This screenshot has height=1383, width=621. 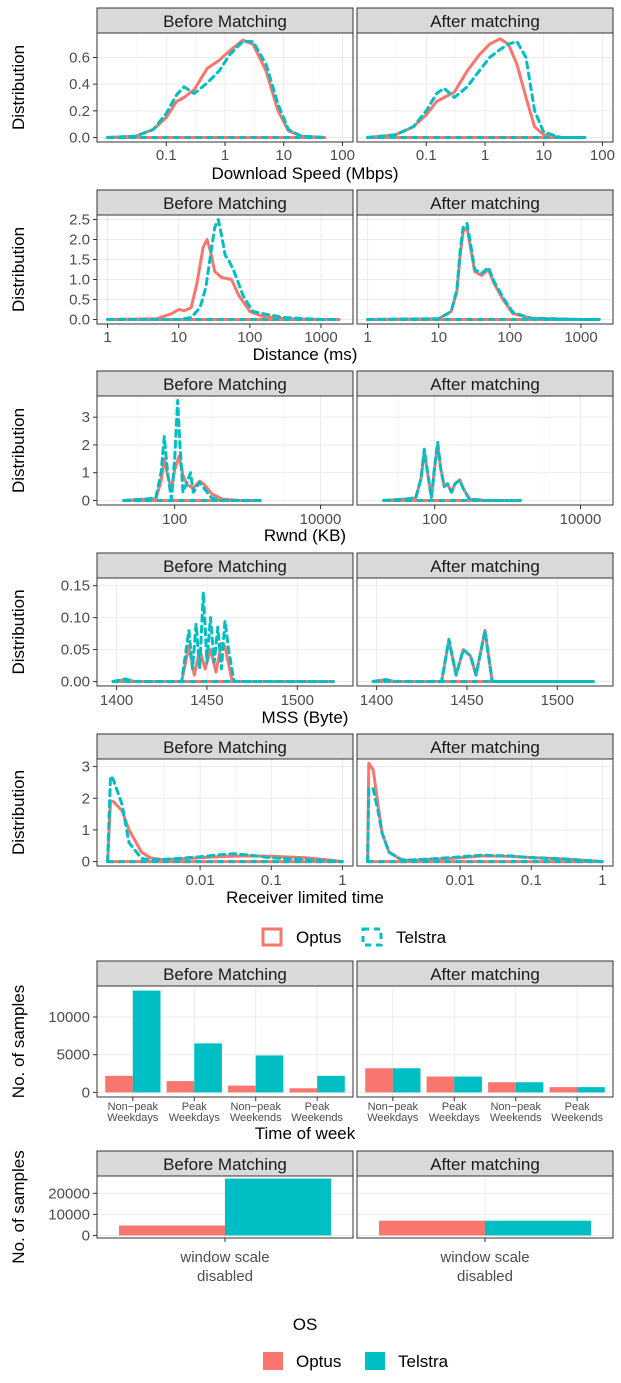 I want to click on y-tick-label: 1.5, so click(x=79, y=260).